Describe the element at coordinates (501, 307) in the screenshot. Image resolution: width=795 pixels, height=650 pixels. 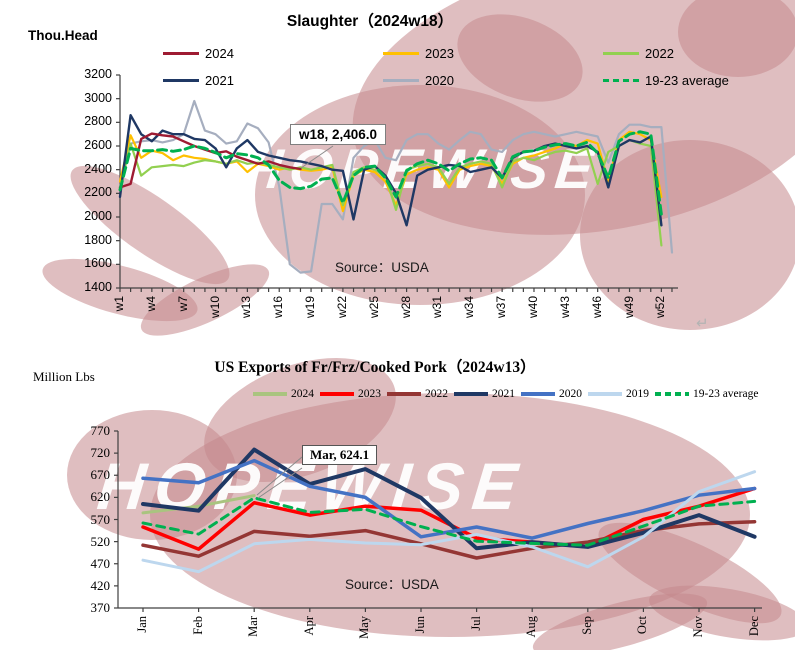
I see `x-tick-label: w37` at that location.